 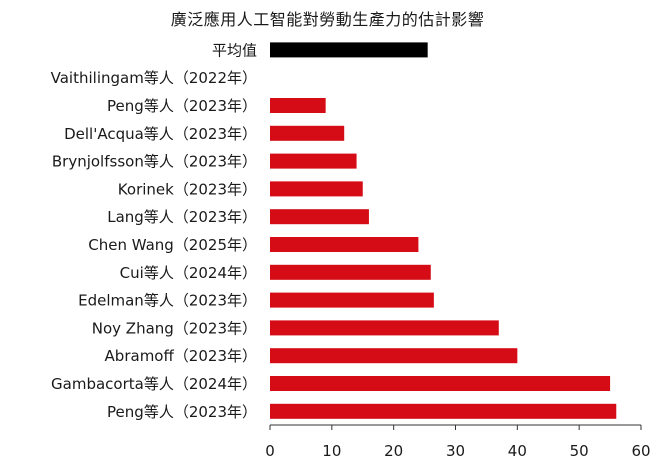 What do you see at coordinates (172, 245) in the screenshot?
I see `category-label: Chen Wang（2025年）` at bounding box center [172, 245].